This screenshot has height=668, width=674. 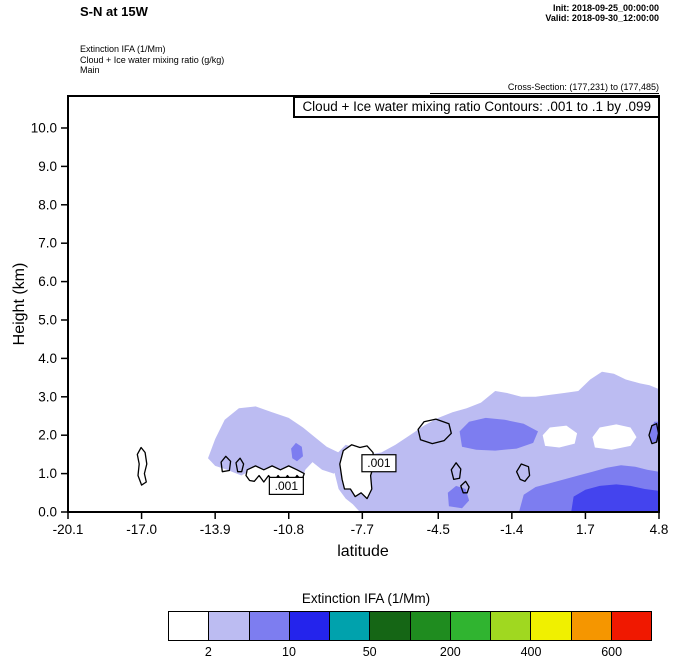 I want to click on cross-section-label: Cross-Section: (177,231) to (177,485), so click(x=583, y=87).